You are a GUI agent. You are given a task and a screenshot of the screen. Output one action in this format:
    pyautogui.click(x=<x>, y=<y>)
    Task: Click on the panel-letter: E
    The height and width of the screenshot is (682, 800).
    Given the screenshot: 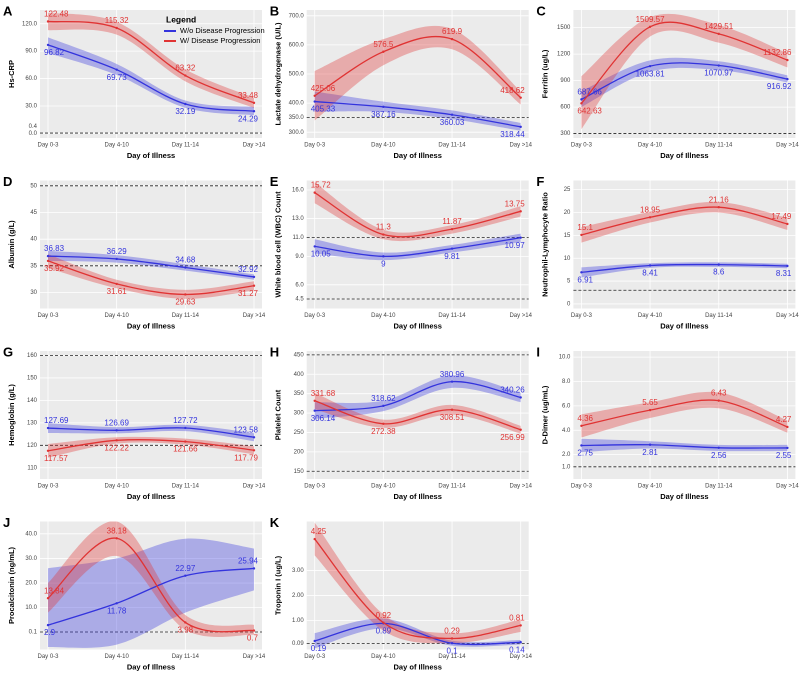 What is the action you would take?
    pyautogui.click(x=274, y=181)
    